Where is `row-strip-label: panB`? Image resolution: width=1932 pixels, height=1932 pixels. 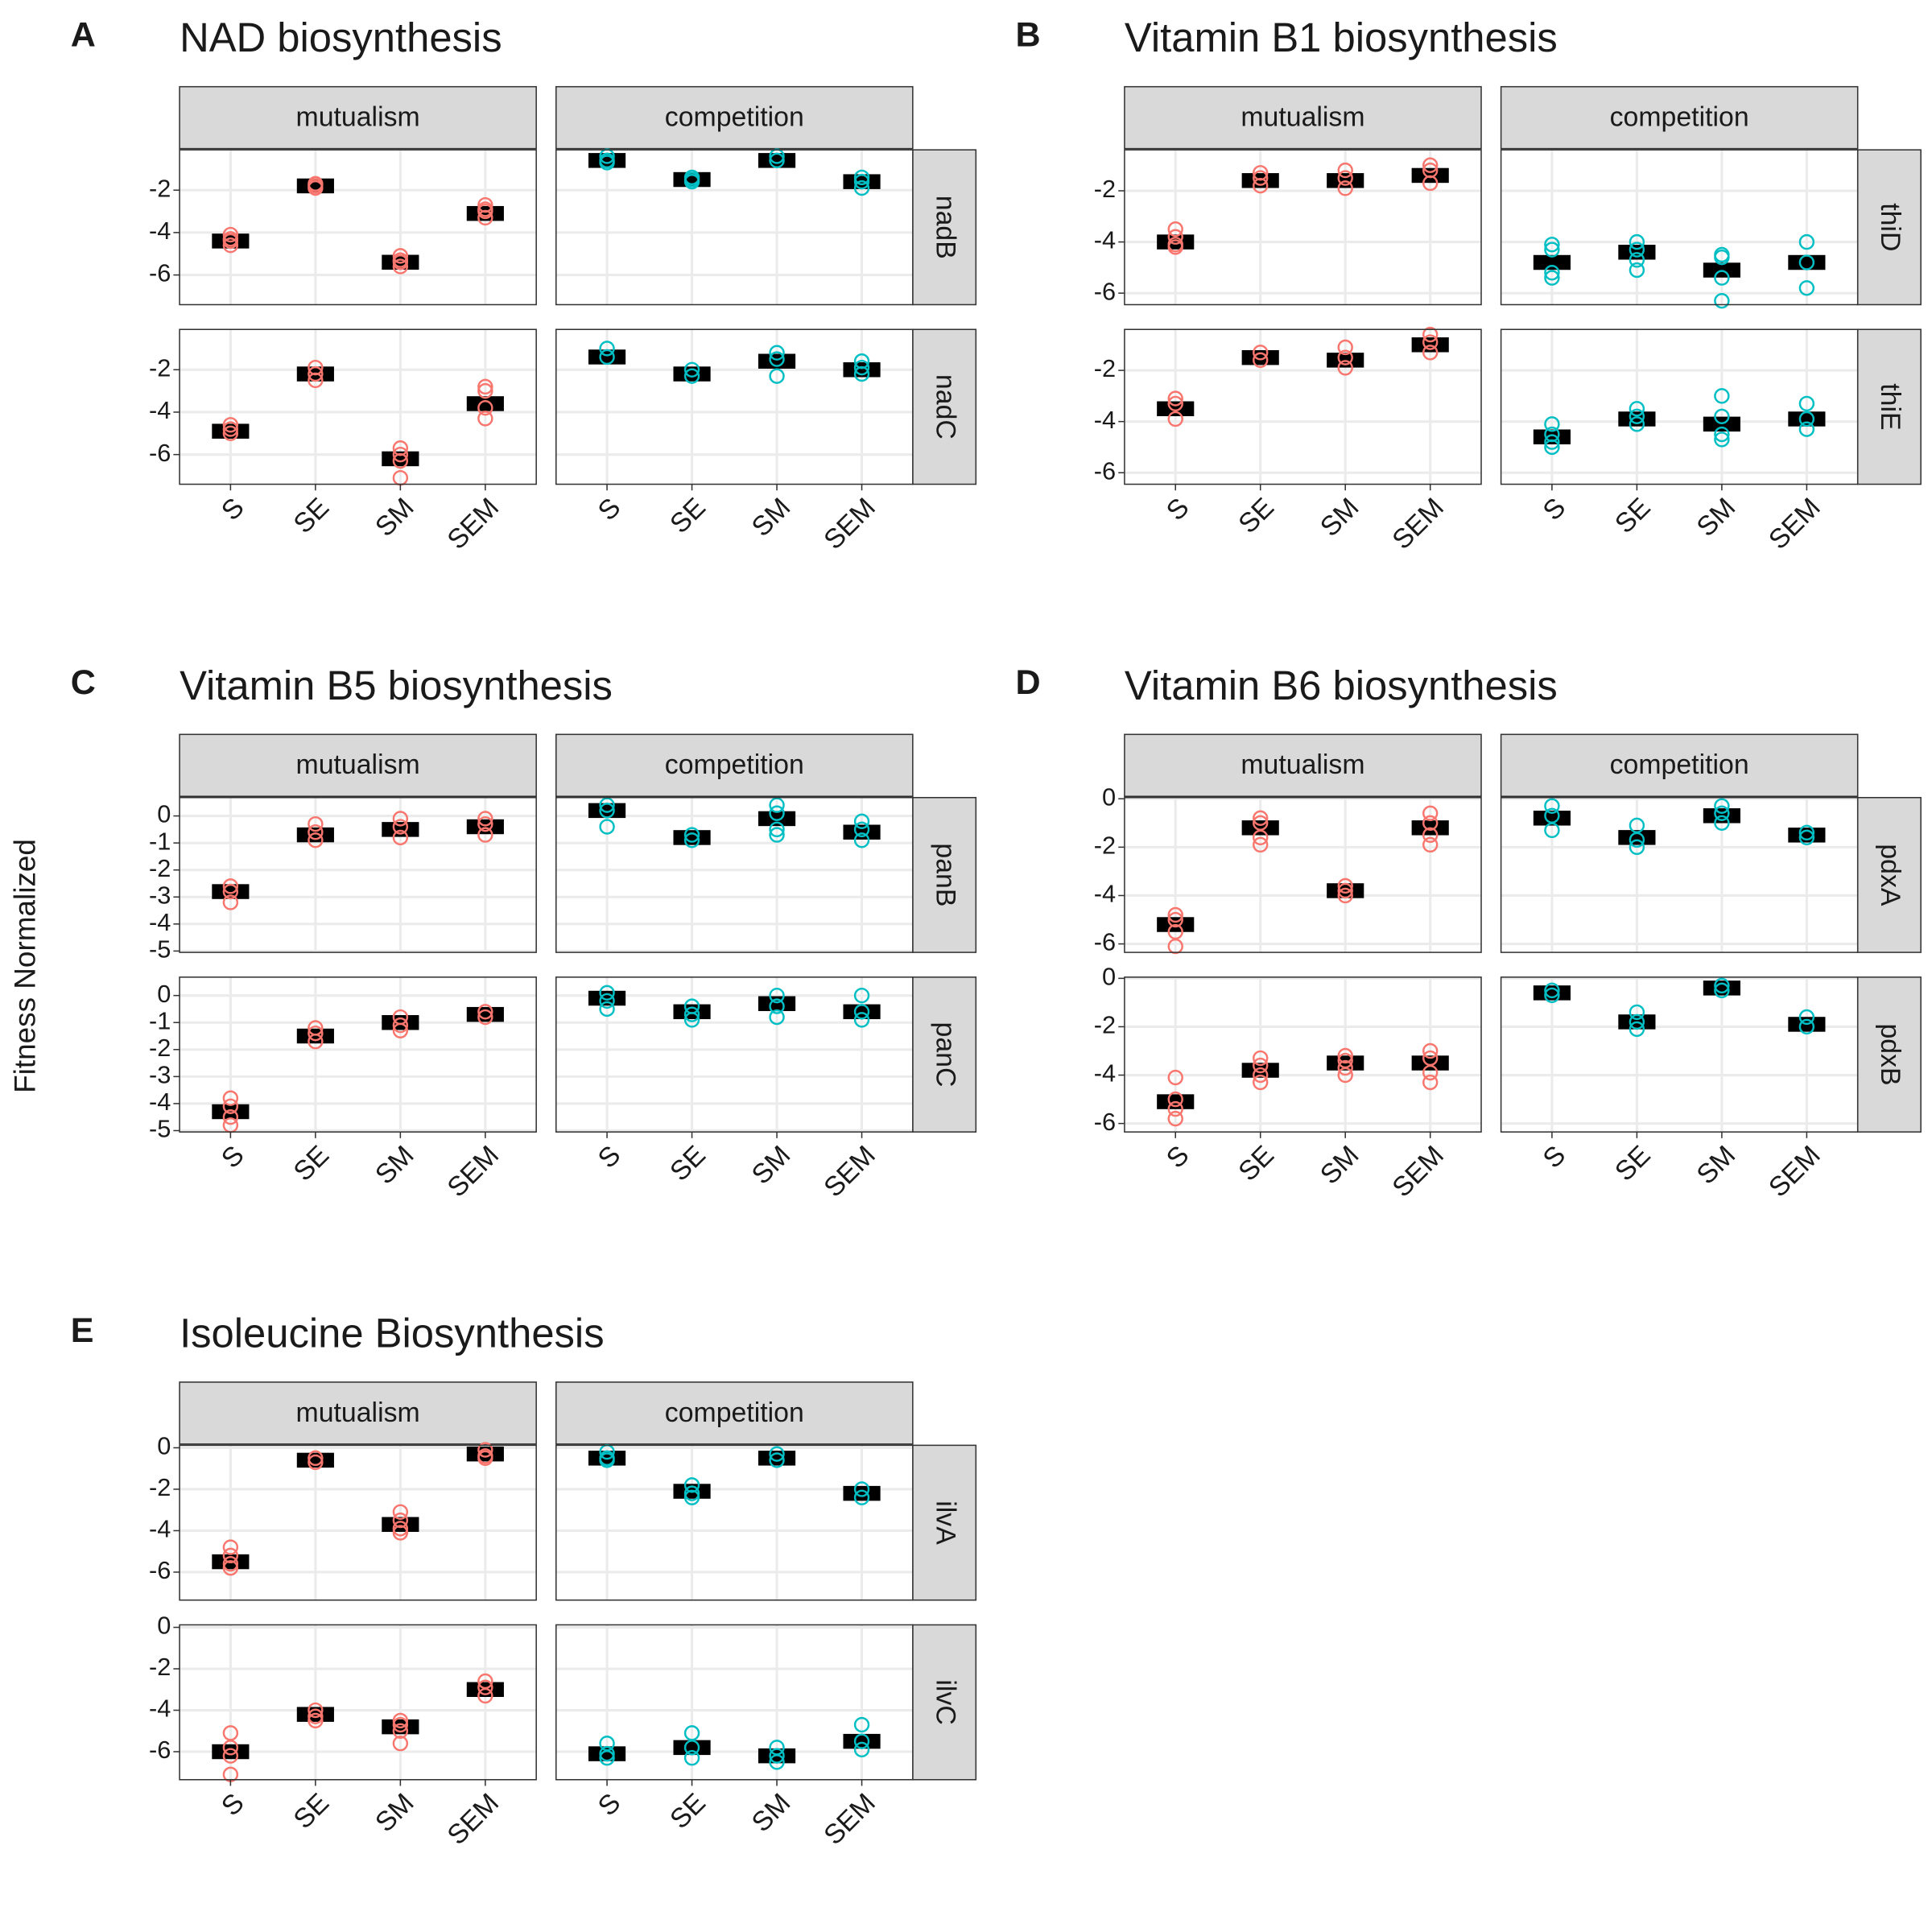 row-strip-label: panB is located at coordinates (945, 874).